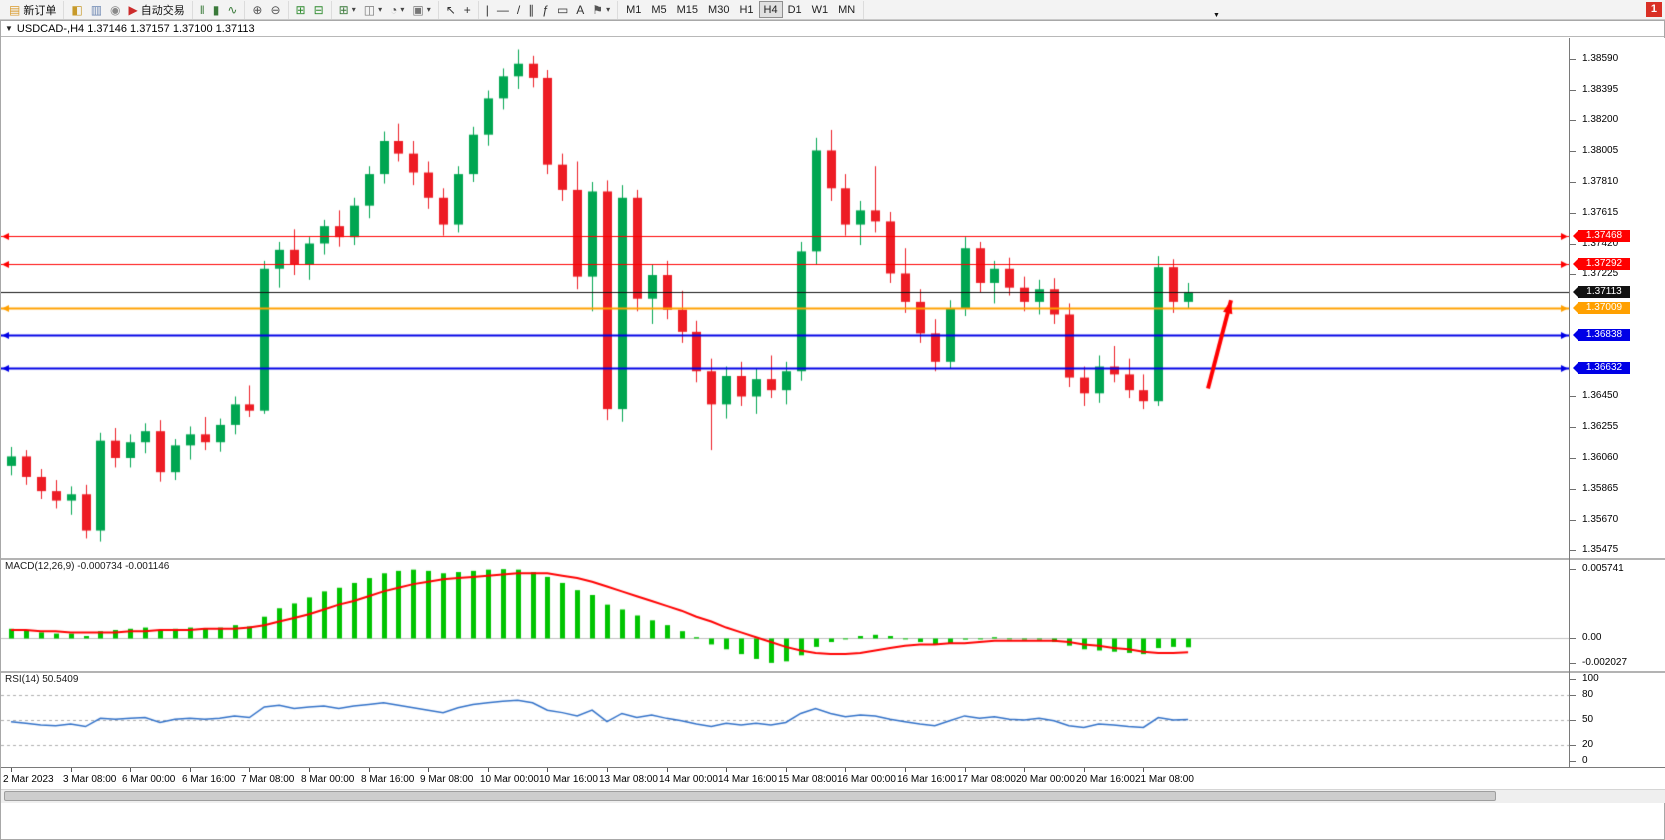 Image resolution: width=1665 pixels, height=840 pixels. I want to click on tf-m30-button-label: M30, so click(719, 9).